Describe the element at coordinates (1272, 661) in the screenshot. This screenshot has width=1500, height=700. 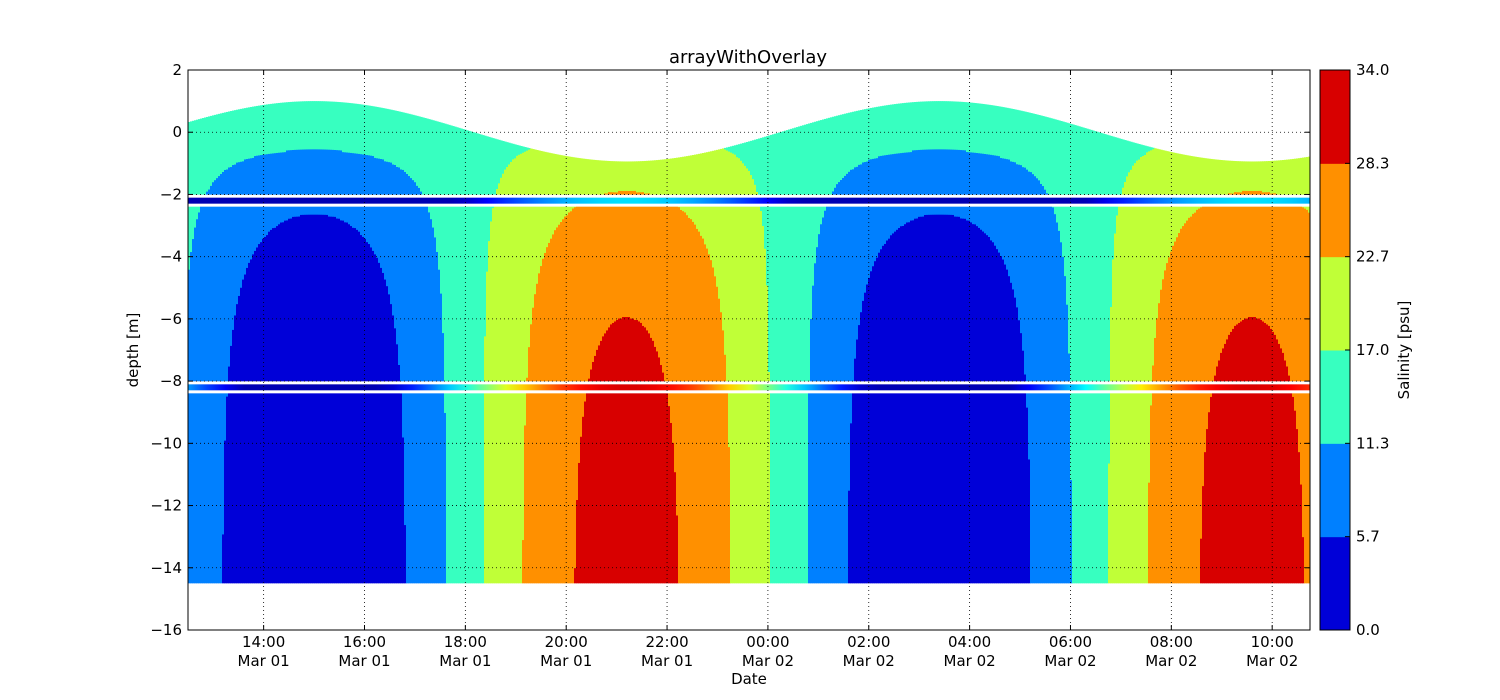
I see `x-tick-date: Mar 02` at that location.